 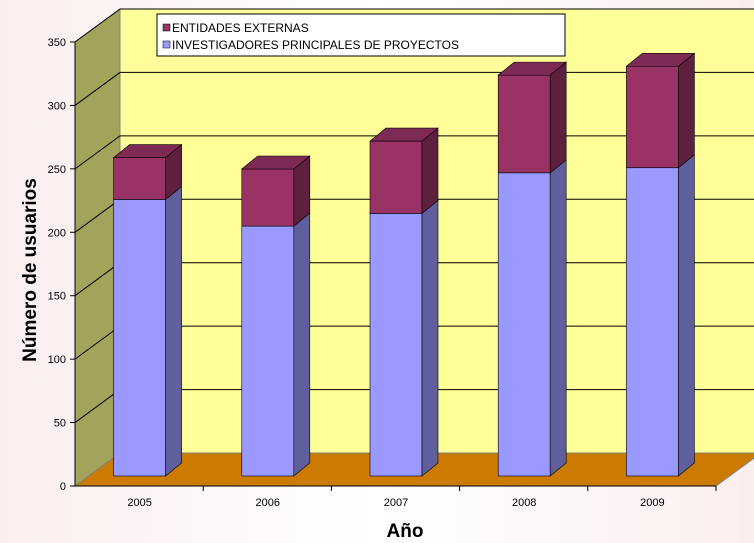 I want to click on bar-investigadores-2009, so click(x=652, y=322).